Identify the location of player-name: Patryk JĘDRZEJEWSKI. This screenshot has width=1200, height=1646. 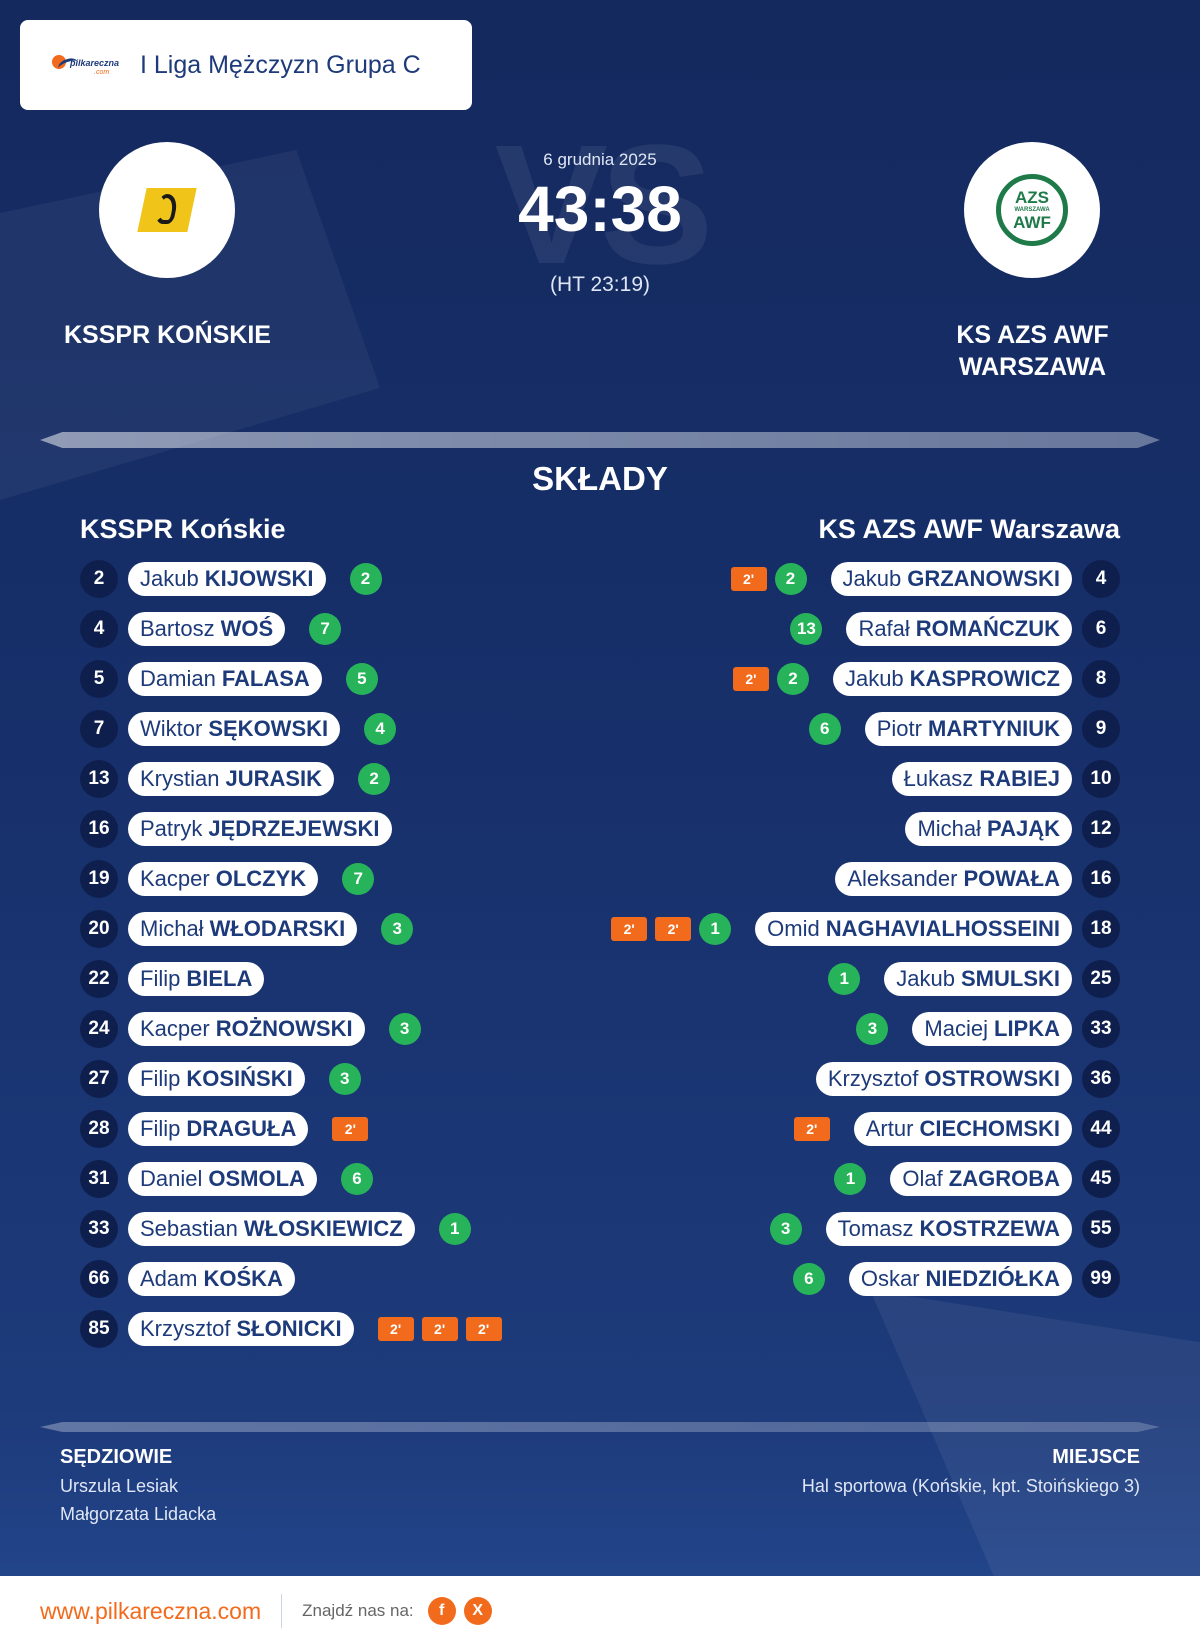
(260, 829).